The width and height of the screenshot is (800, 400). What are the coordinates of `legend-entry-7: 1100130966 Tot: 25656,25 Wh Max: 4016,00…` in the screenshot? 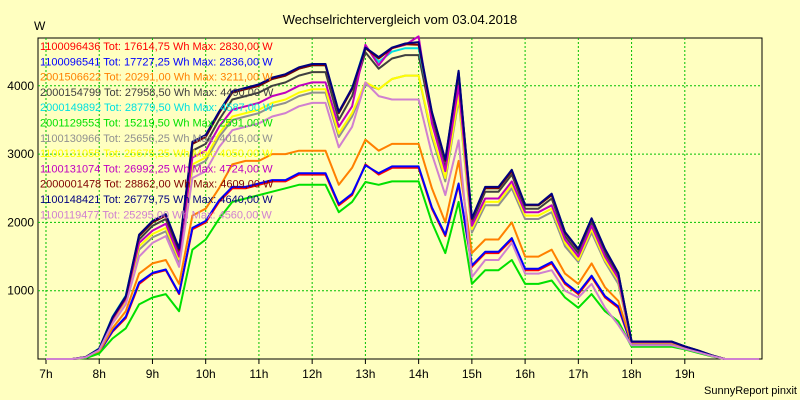 It's located at (156, 139).